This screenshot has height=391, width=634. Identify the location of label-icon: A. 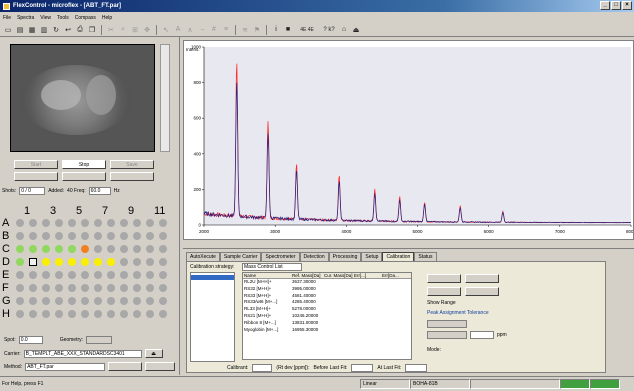
(178, 29).